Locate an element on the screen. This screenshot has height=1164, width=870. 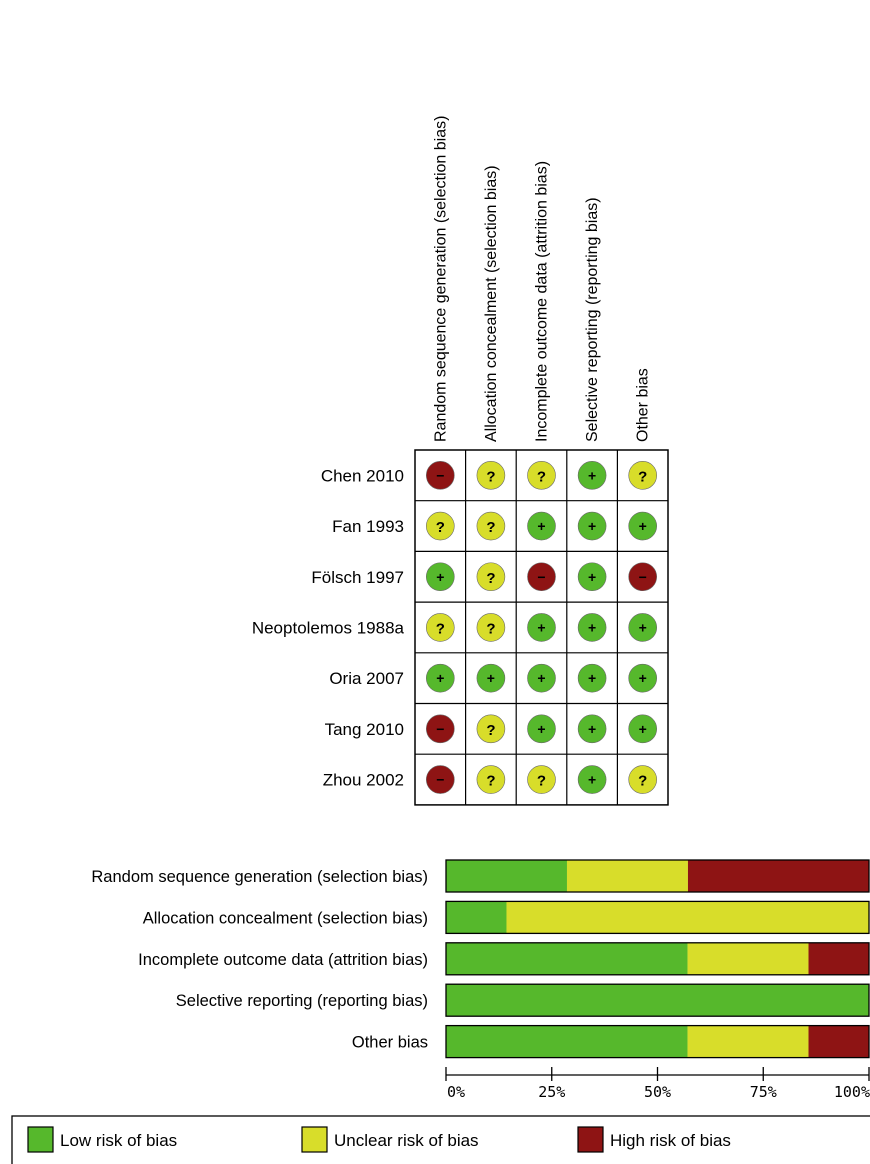
column-header: Selective reporting (reporting bias) is located at coordinates (592, 319).